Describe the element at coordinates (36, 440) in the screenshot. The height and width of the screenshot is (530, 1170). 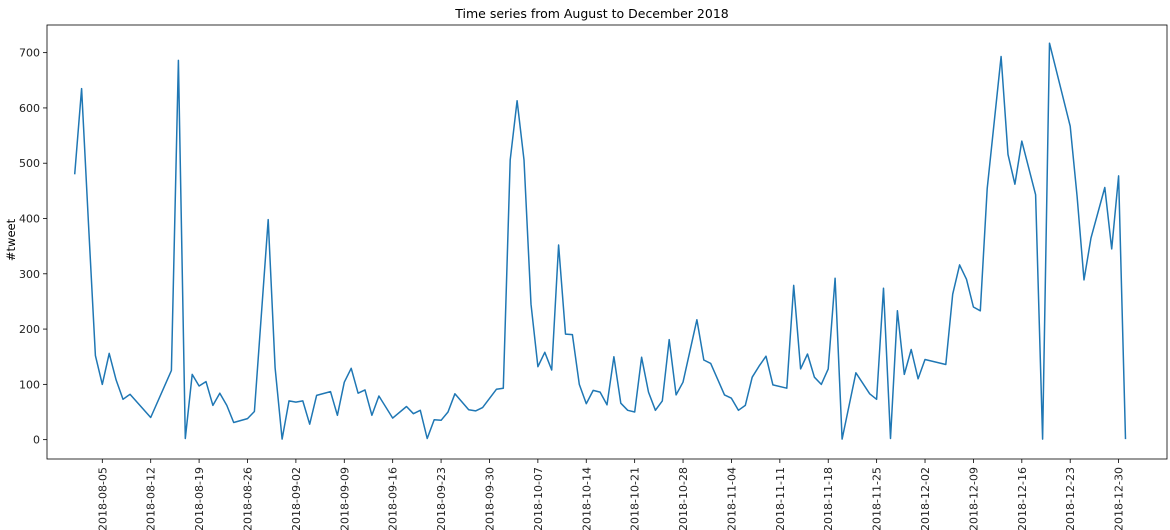
I see `y-tick-label: 0` at that location.